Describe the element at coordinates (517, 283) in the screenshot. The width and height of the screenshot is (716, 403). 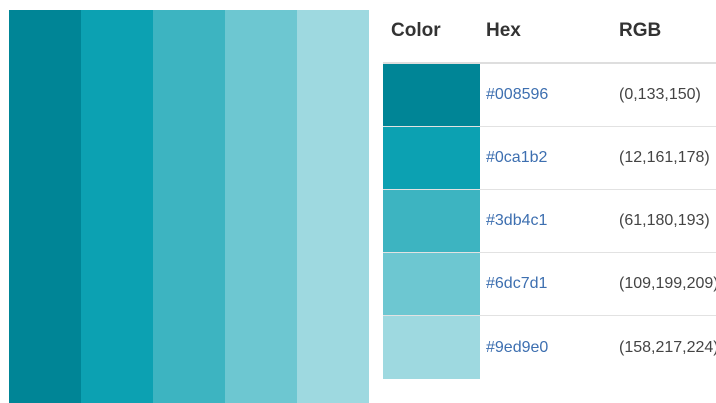
I see `hex-link: #6dc7d1` at that location.